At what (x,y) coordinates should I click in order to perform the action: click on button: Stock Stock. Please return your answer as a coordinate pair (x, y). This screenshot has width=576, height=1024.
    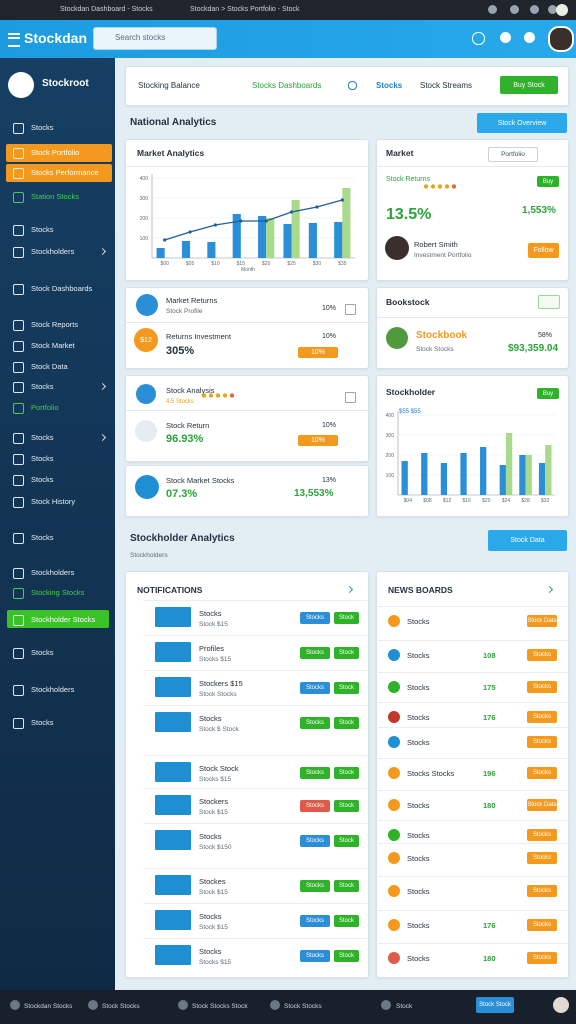
    Looking at the image, I should click on (495, 1005).